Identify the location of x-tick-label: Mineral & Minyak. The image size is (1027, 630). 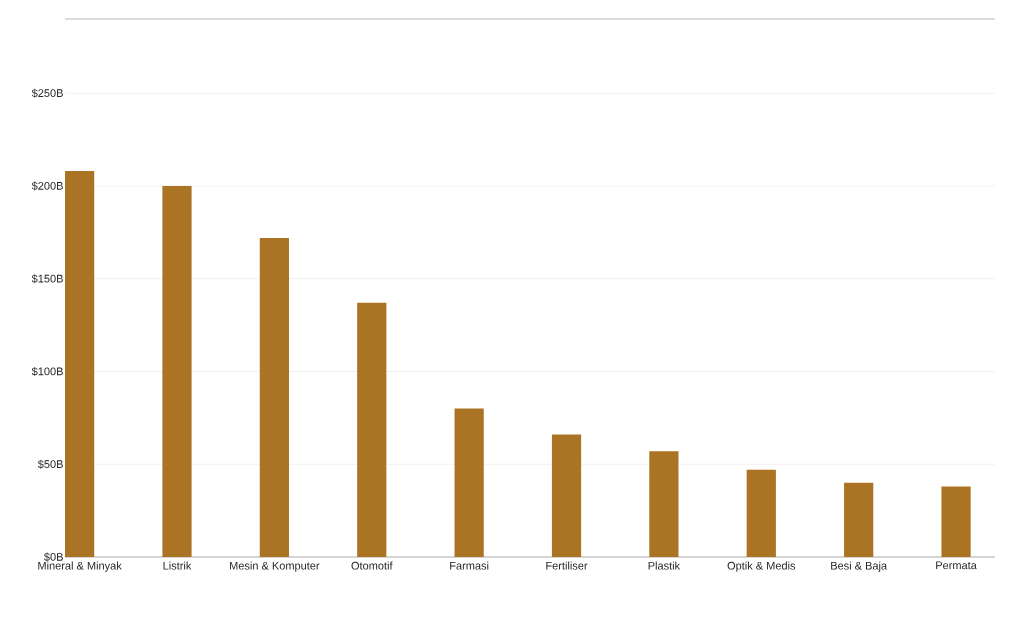
(80, 566).